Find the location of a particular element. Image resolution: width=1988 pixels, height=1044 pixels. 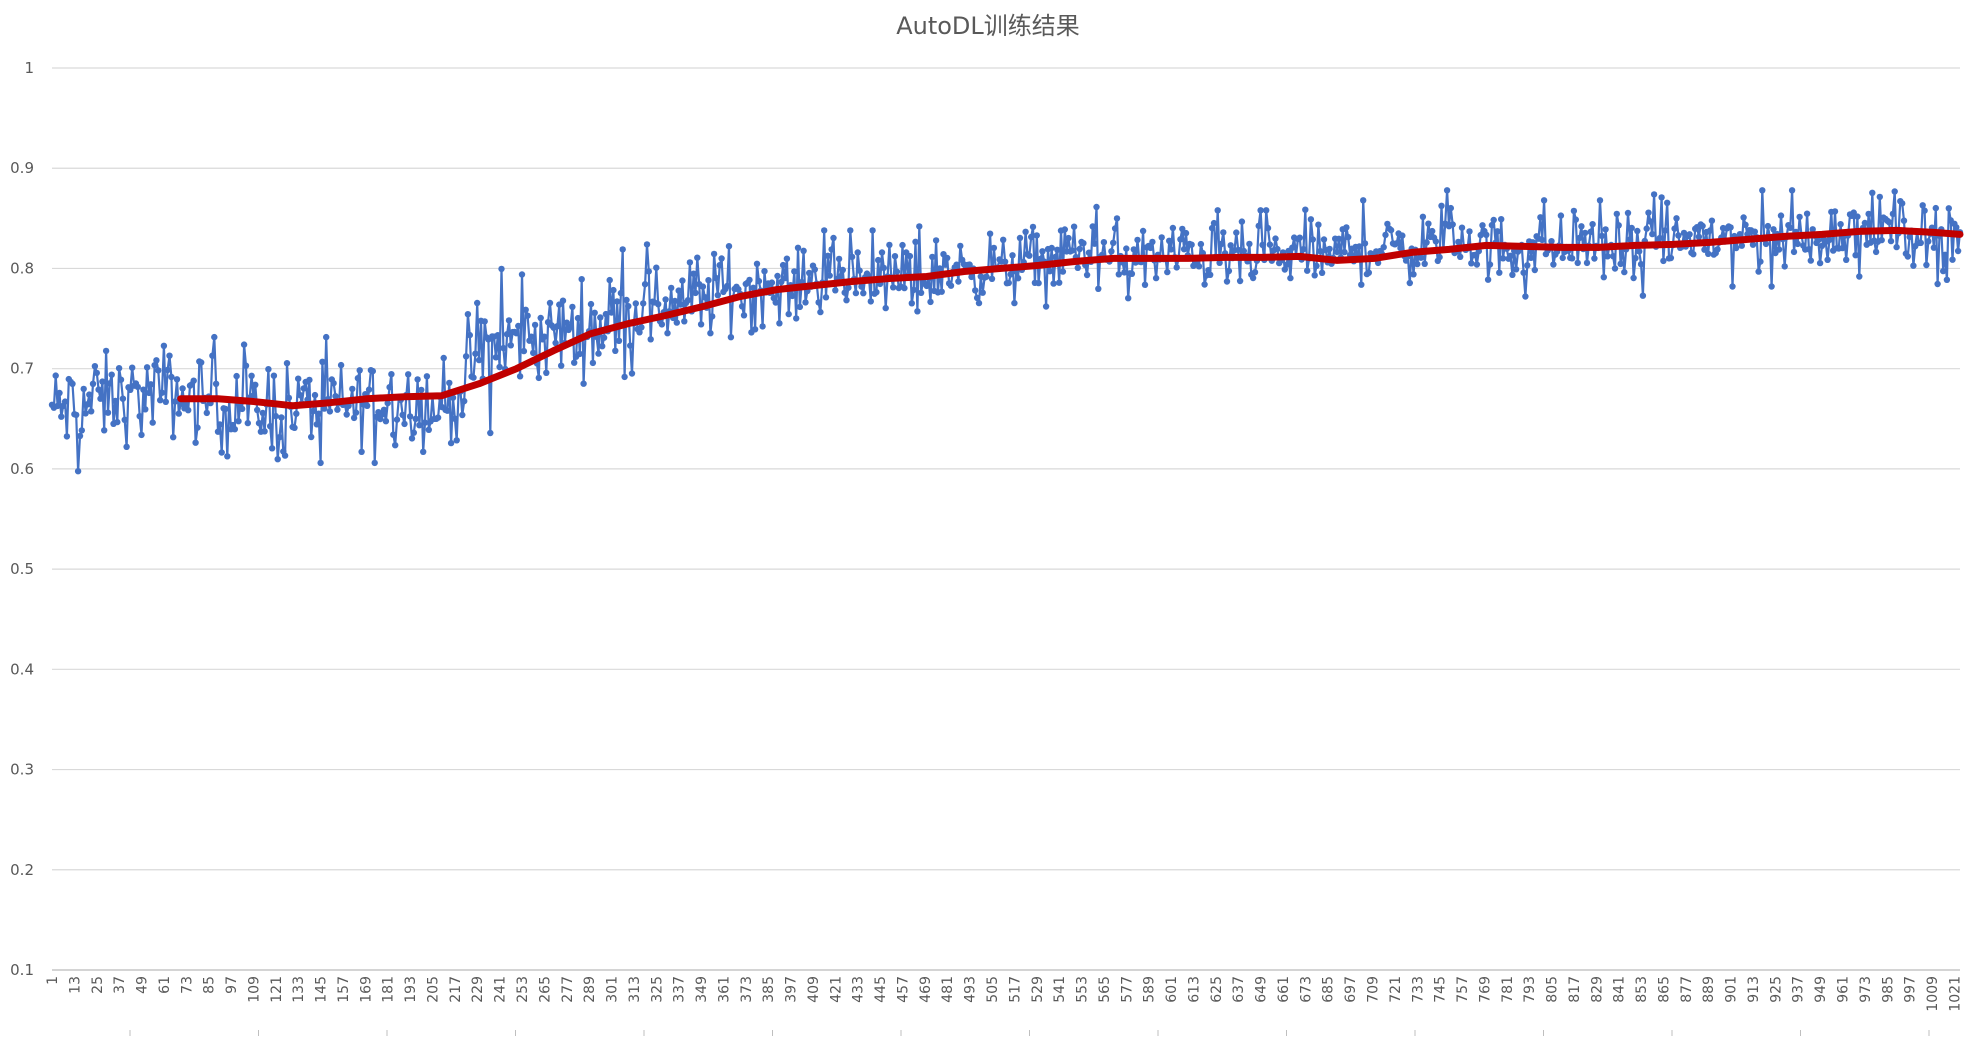

x-tick-label: 205 is located at coordinates (433, 989).